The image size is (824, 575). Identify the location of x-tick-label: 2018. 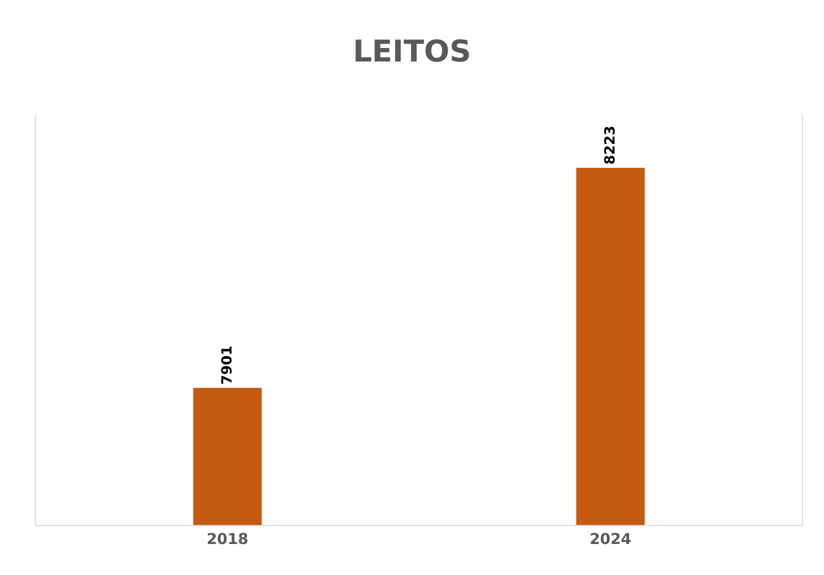
(227, 539).